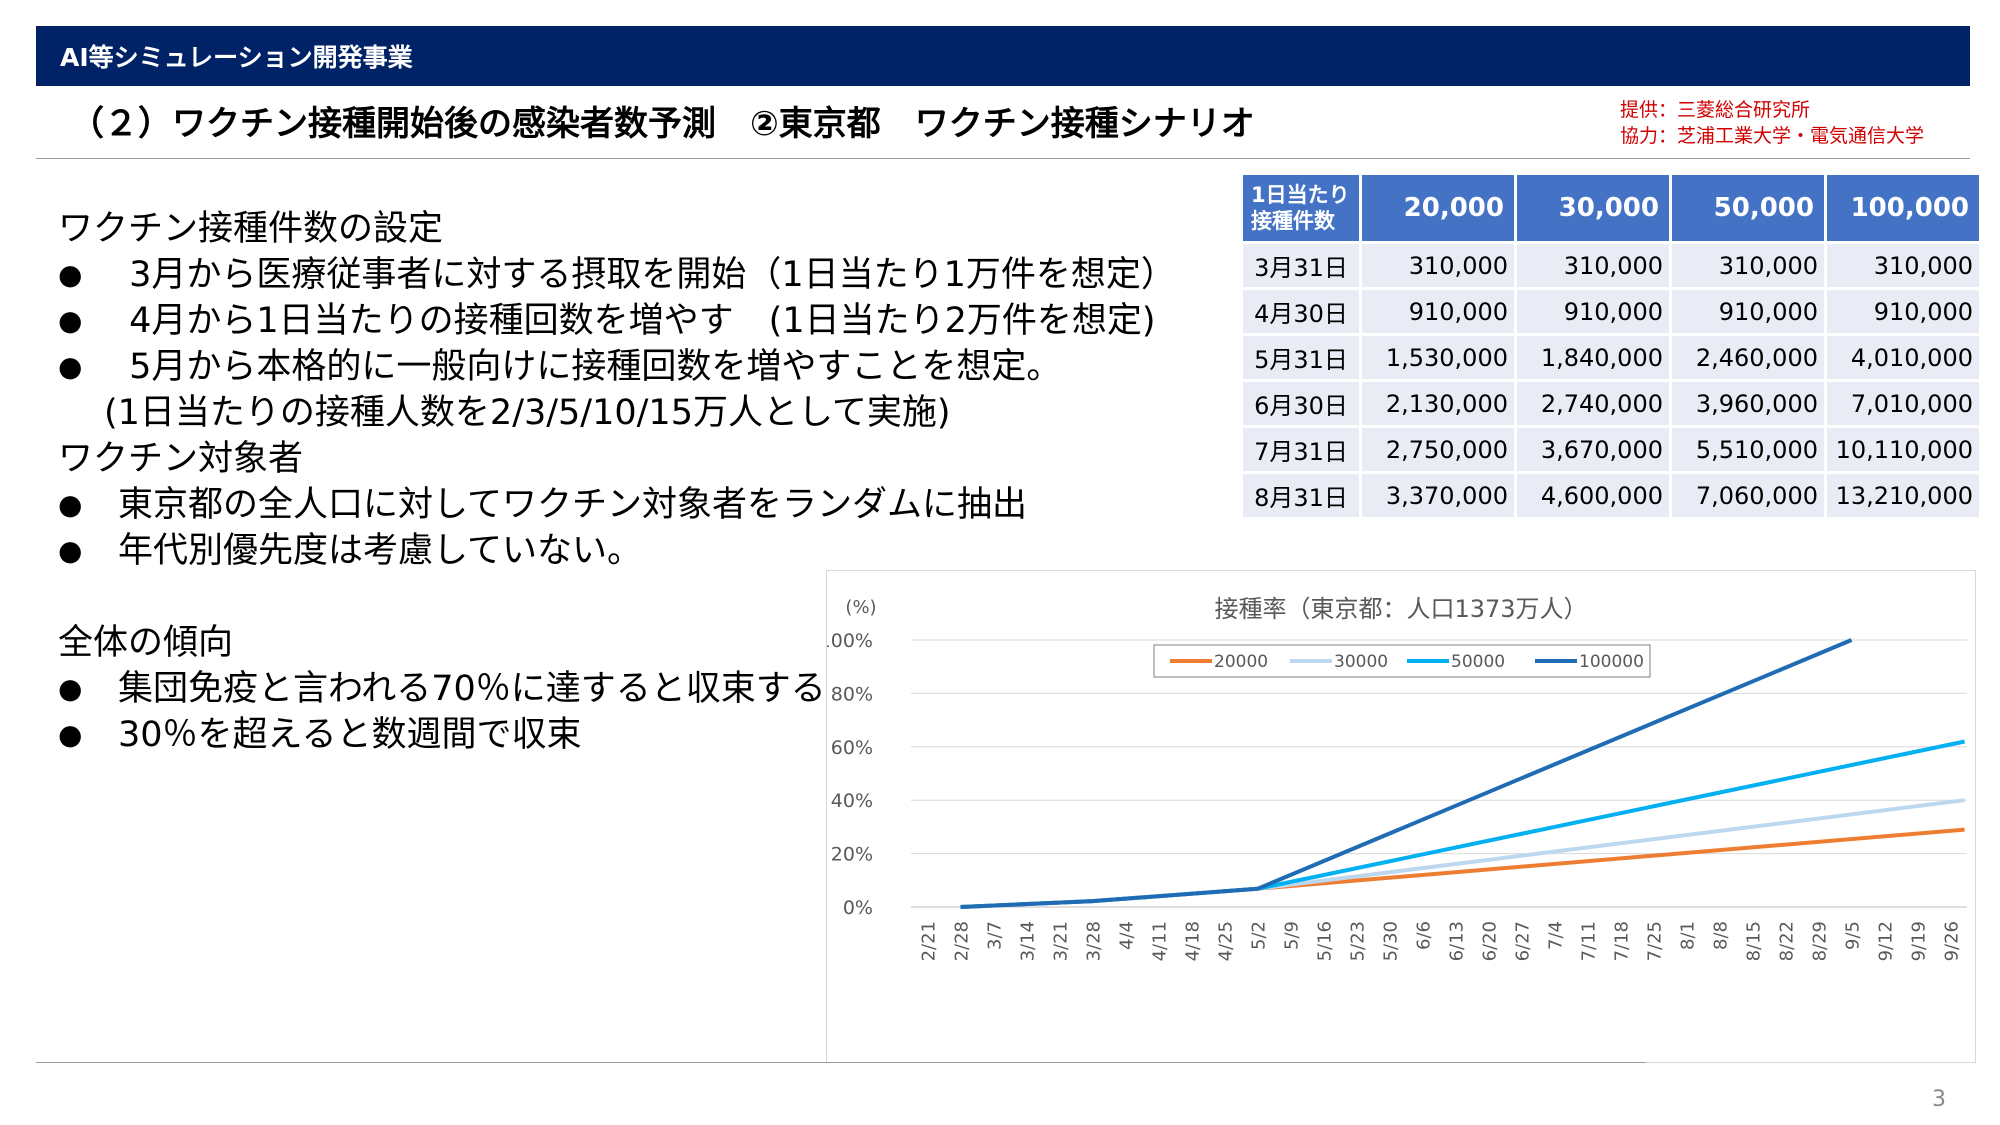 The width and height of the screenshot is (2000, 1125). Describe the element at coordinates (852, 801) in the screenshot. I see `y-tick-label: 40%` at that location.